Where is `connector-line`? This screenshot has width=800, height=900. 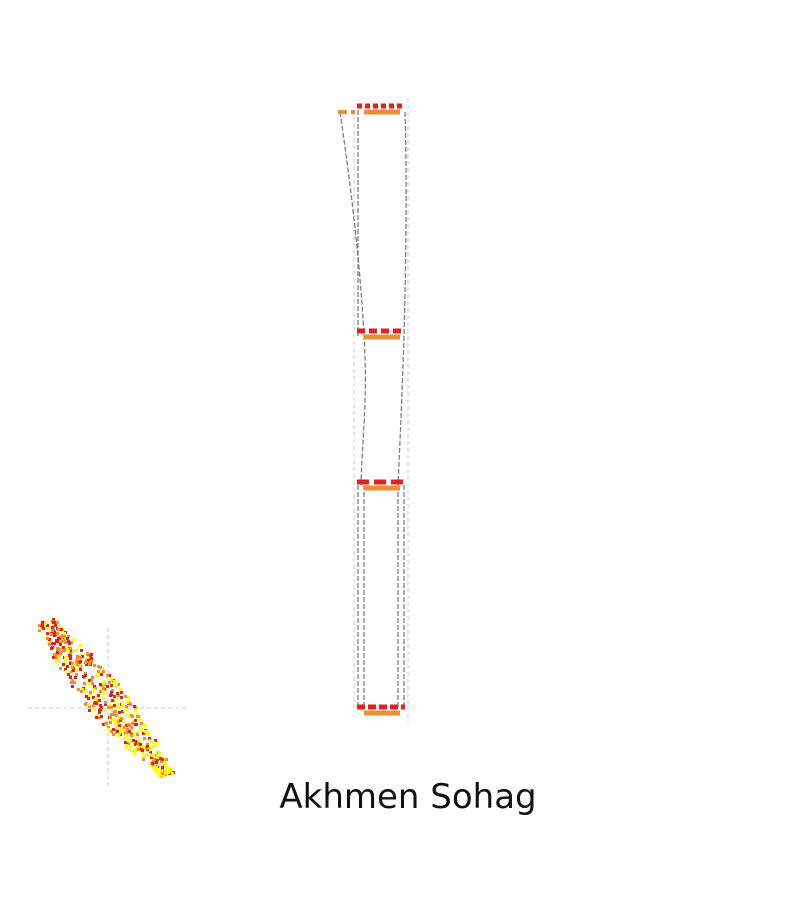 connector-line is located at coordinates (353, 298).